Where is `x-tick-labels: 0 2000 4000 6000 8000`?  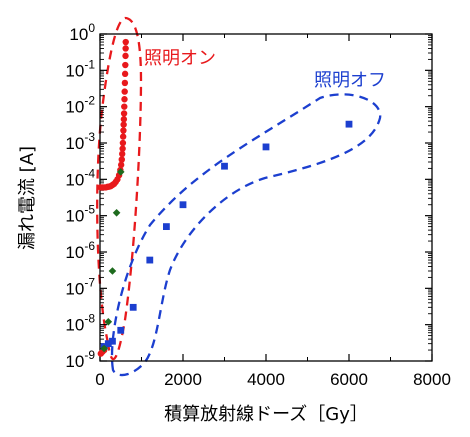
x-tick-labels: 0 2000 4000 6000 8000 is located at coordinates (273, 379).